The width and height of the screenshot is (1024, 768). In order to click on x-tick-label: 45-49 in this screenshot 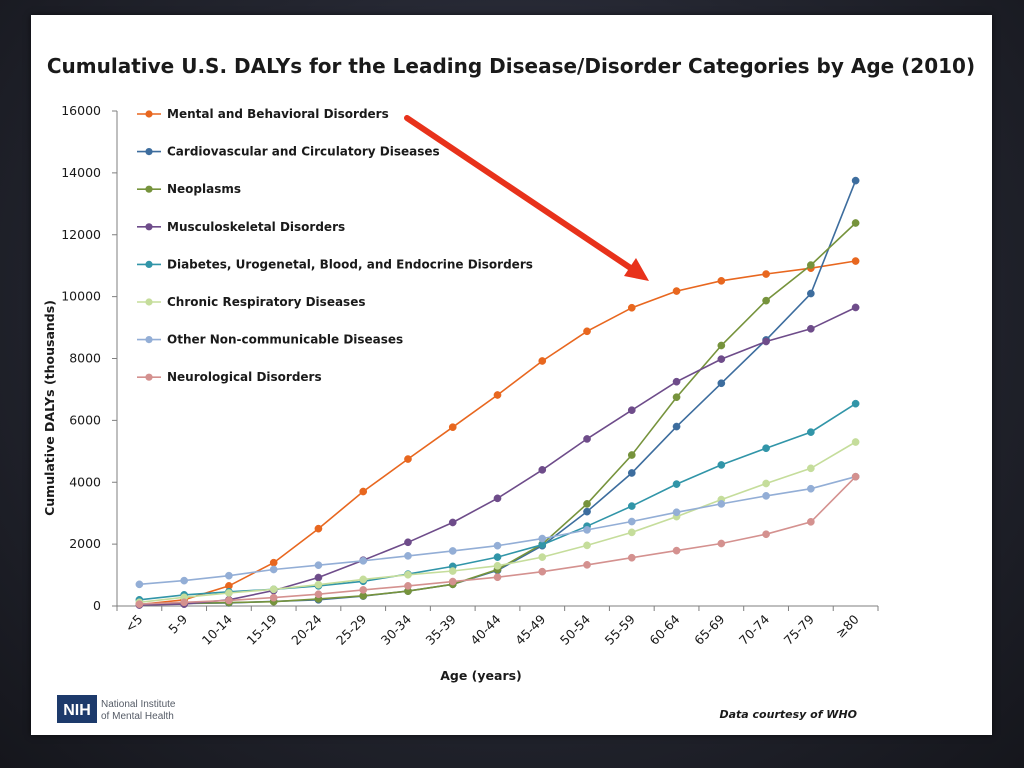, I will do `click(530, 629)`.